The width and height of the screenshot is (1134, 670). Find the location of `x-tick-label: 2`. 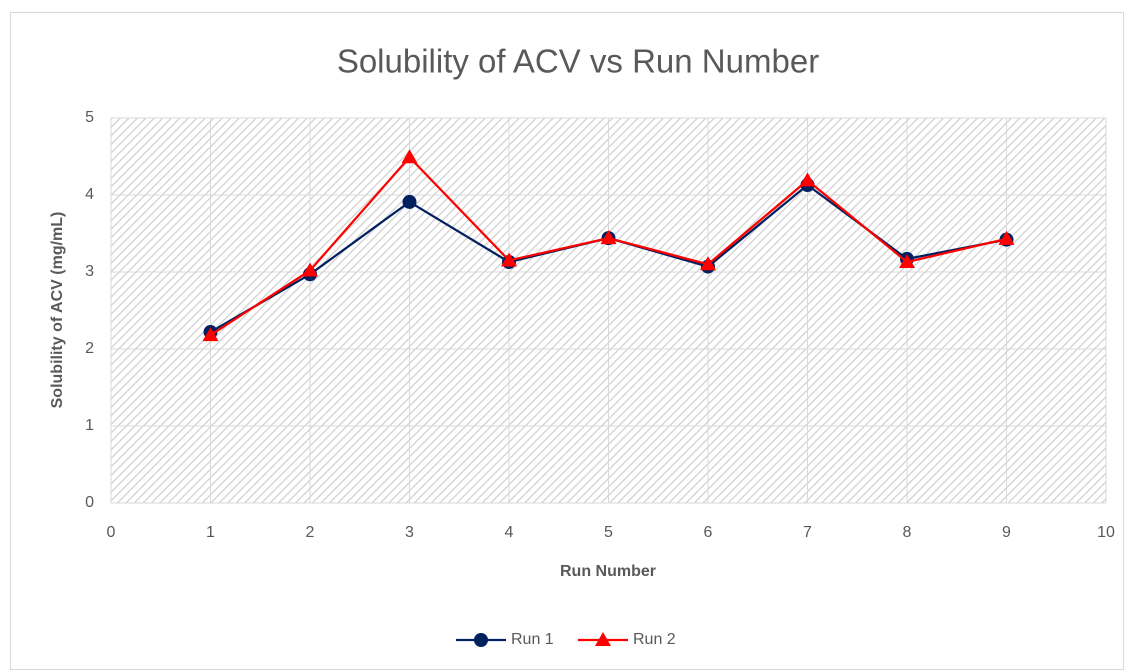

x-tick-label: 2 is located at coordinates (310, 532).